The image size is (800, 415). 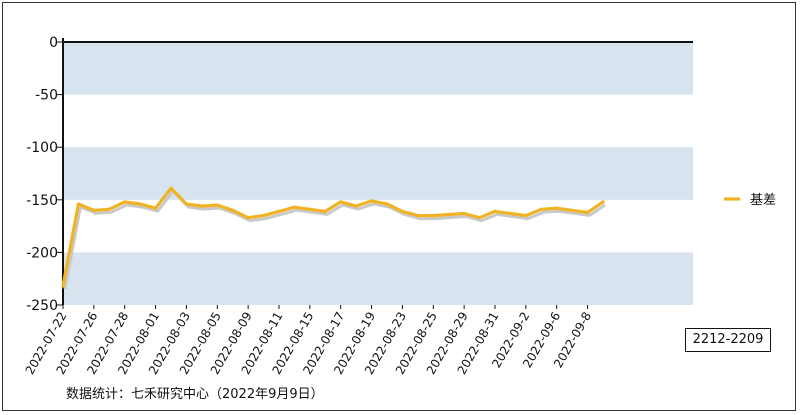 What do you see at coordinates (42, 306) in the screenshot?
I see `y-tick-label: -250` at bounding box center [42, 306].